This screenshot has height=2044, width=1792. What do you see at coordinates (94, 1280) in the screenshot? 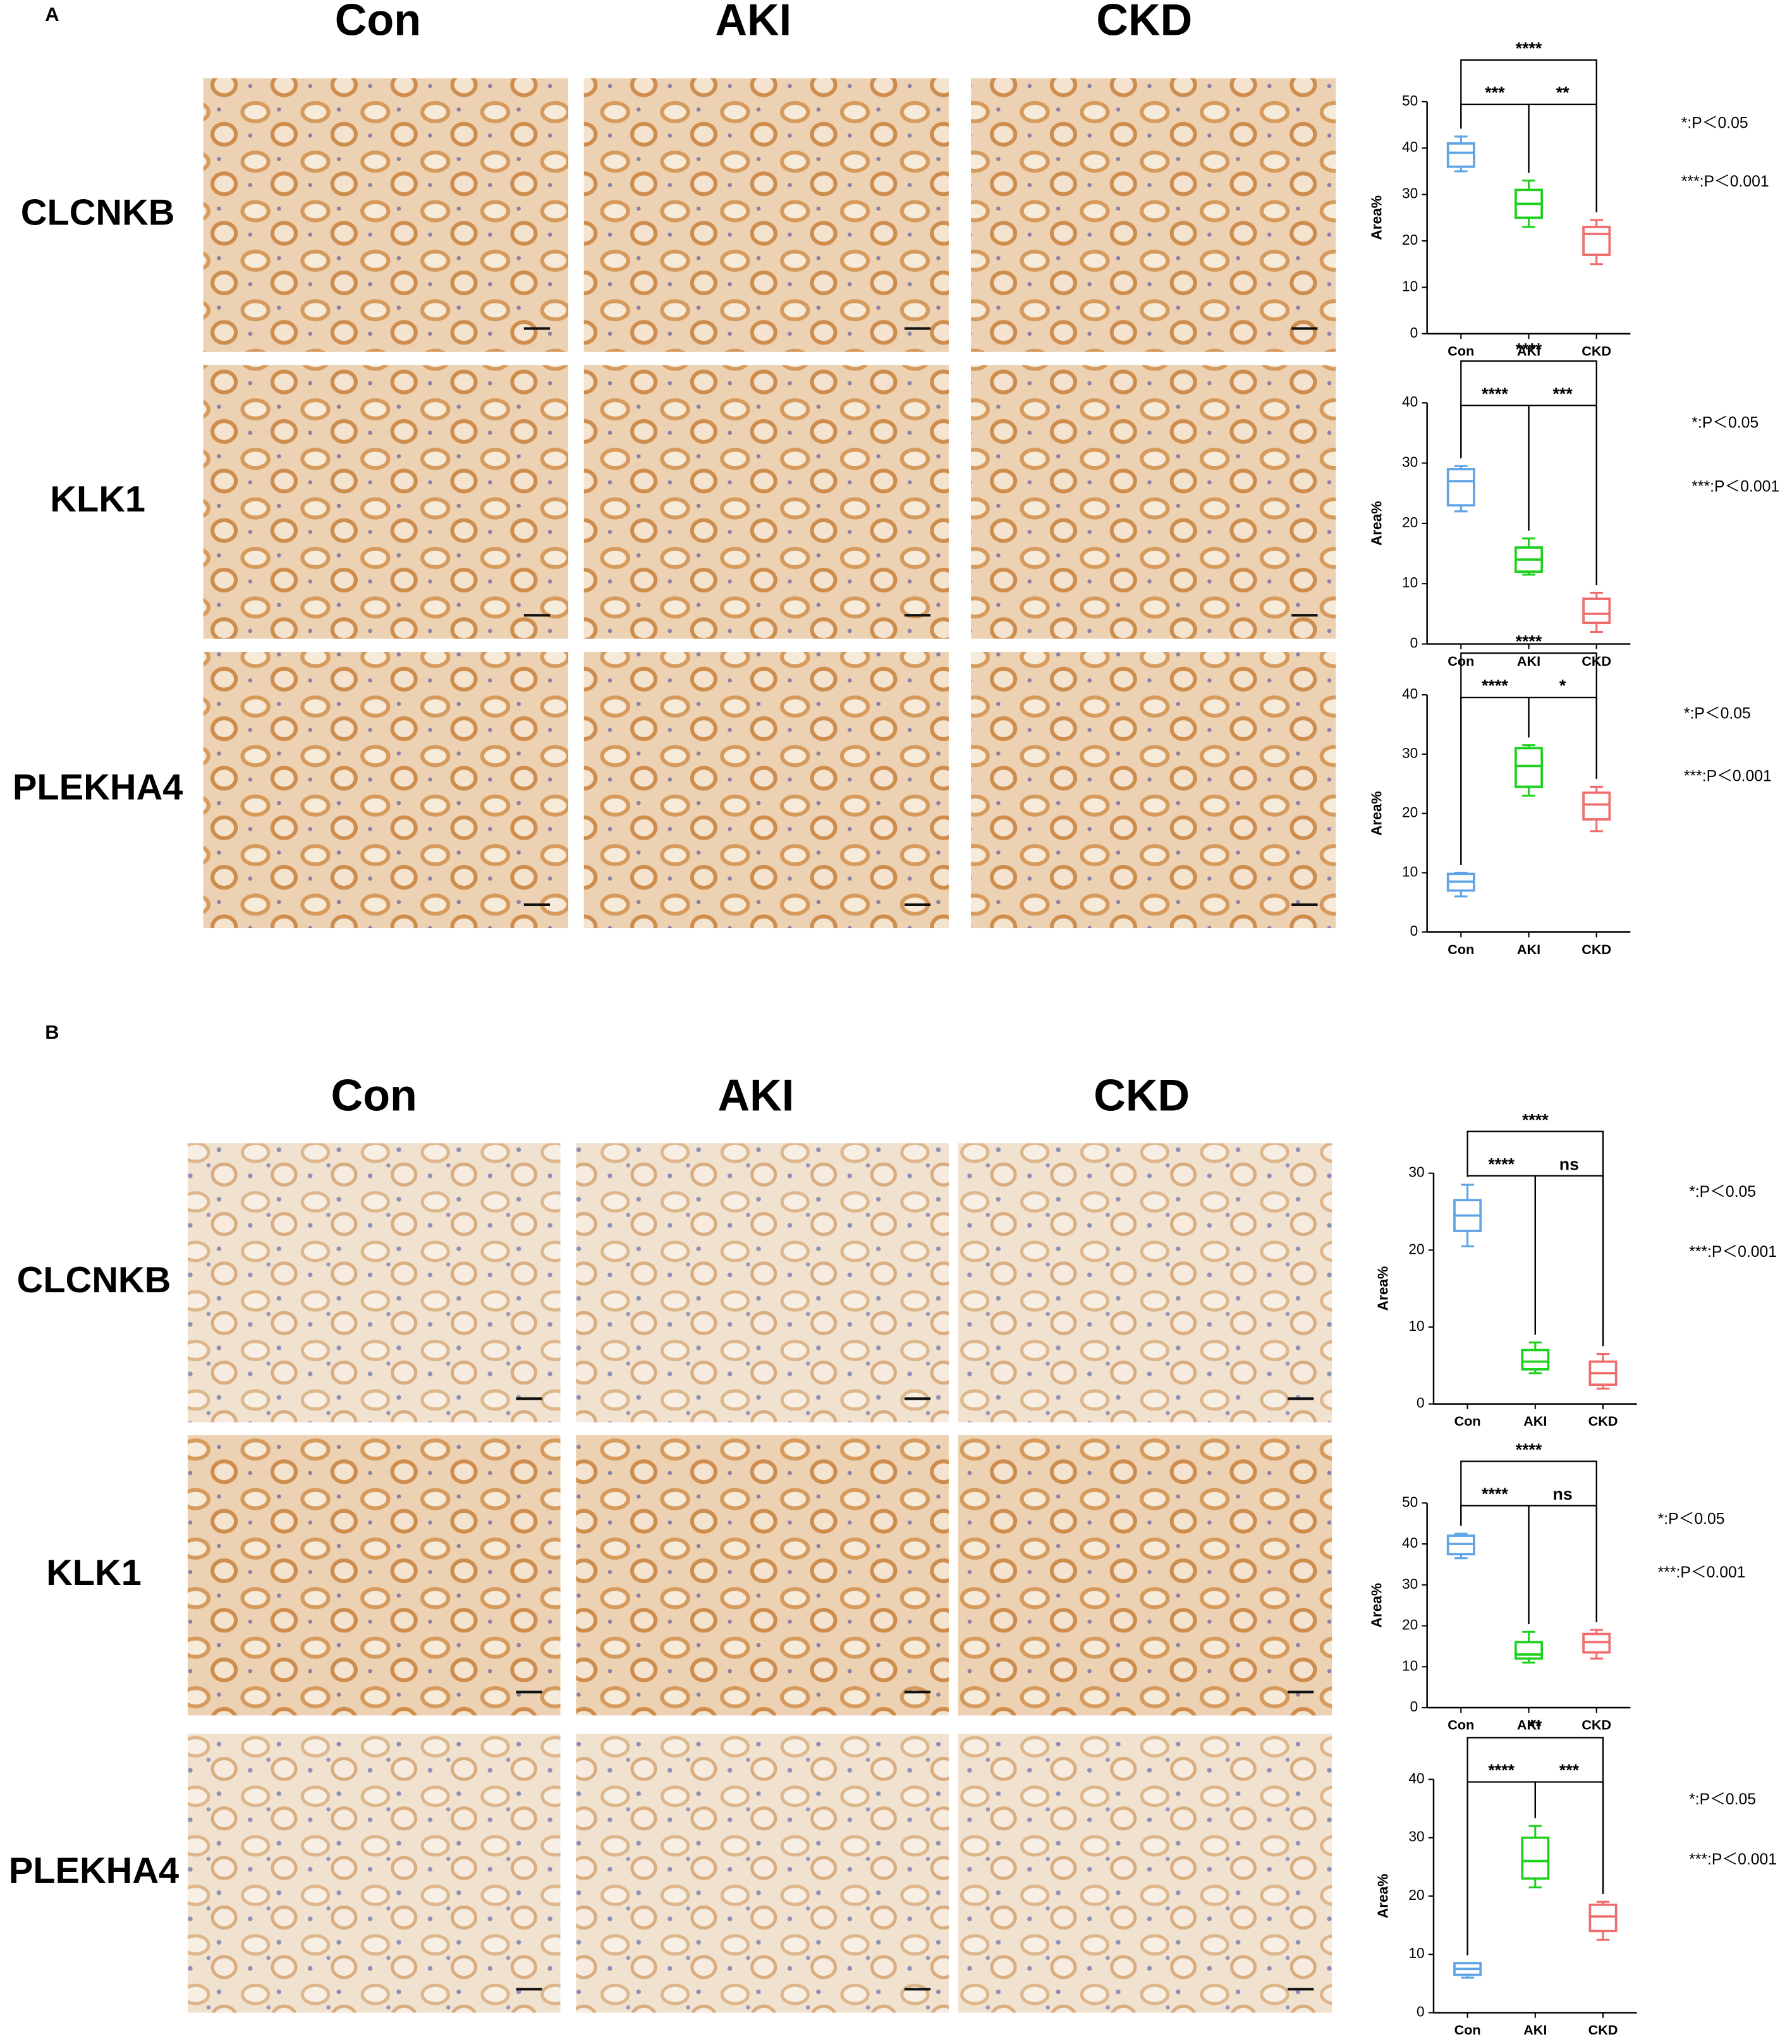
I see `row-label: CLCNKB` at bounding box center [94, 1280].